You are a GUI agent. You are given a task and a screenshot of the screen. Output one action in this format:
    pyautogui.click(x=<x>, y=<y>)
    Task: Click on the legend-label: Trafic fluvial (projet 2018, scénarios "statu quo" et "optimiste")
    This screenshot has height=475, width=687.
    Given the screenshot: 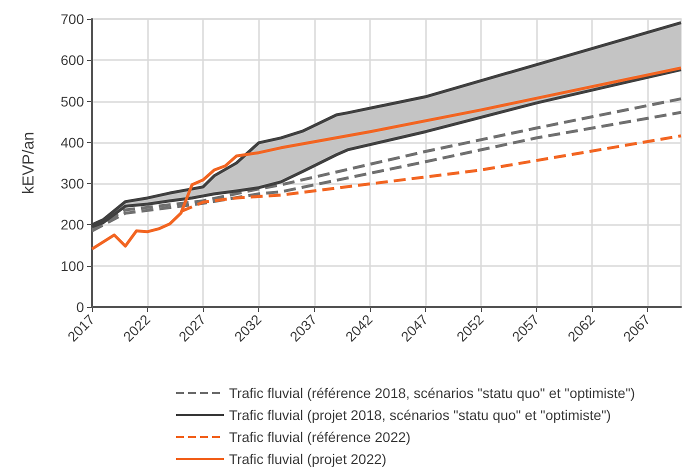 What is the action you would take?
    pyautogui.click(x=420, y=415)
    